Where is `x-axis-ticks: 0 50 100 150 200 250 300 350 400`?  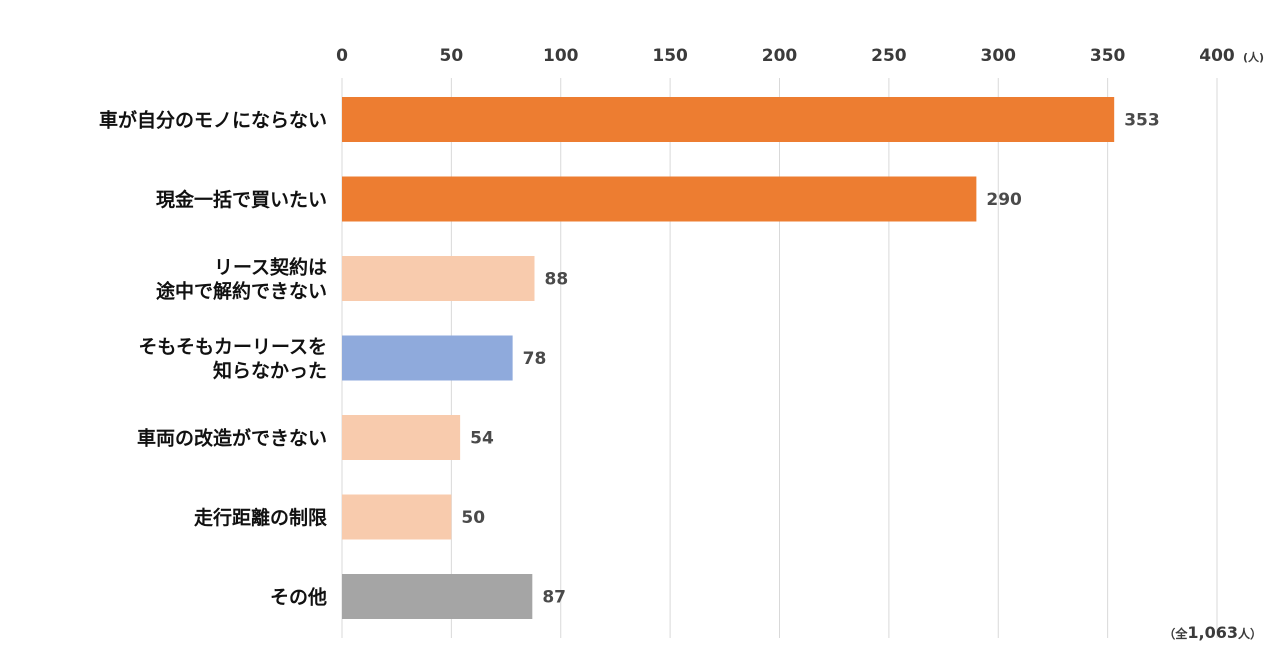
x-axis-ticks: 0 50 100 150 200 250 300 350 400 is located at coordinates (785, 56).